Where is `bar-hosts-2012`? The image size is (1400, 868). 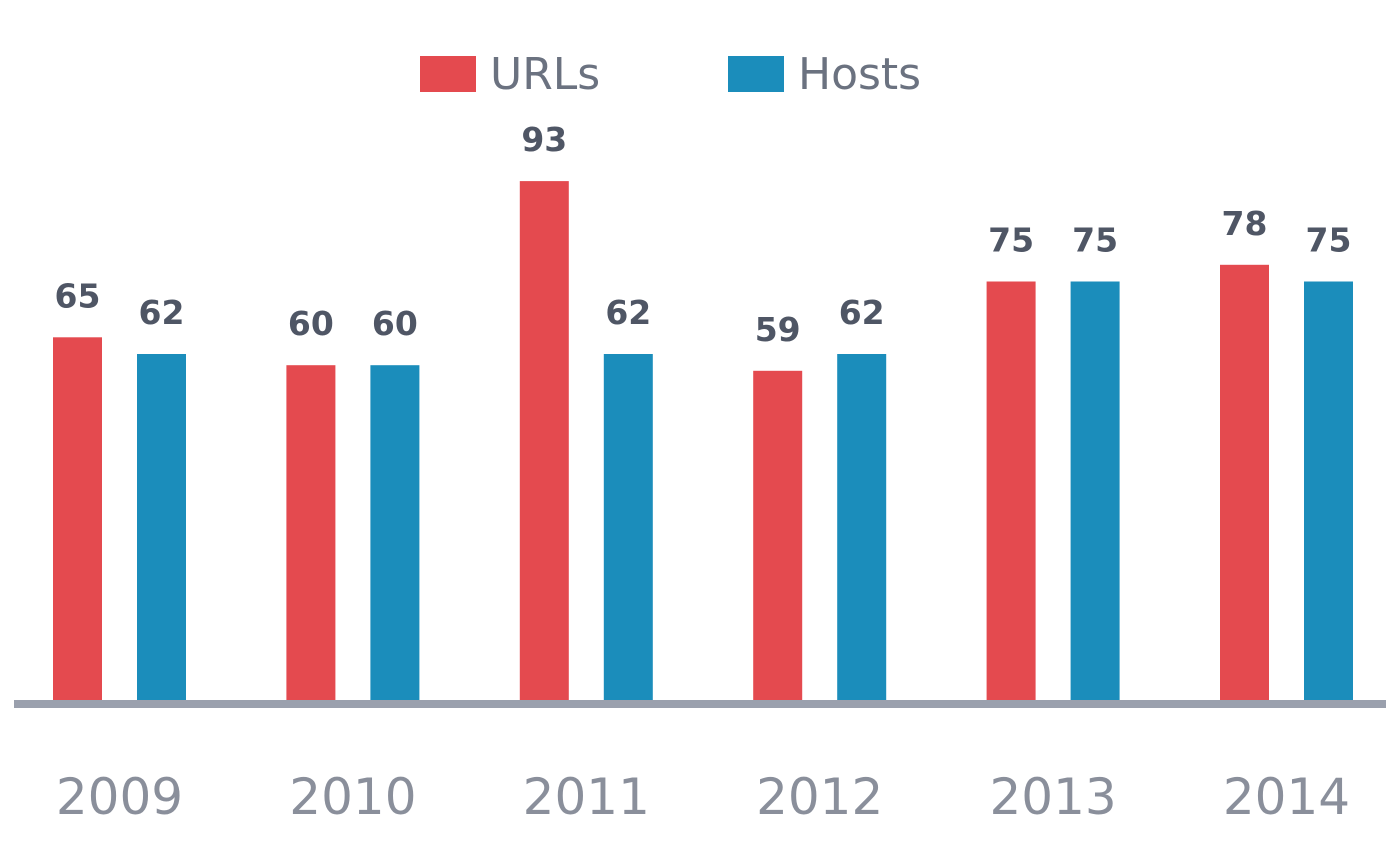 bar-hosts-2012 is located at coordinates (862, 527).